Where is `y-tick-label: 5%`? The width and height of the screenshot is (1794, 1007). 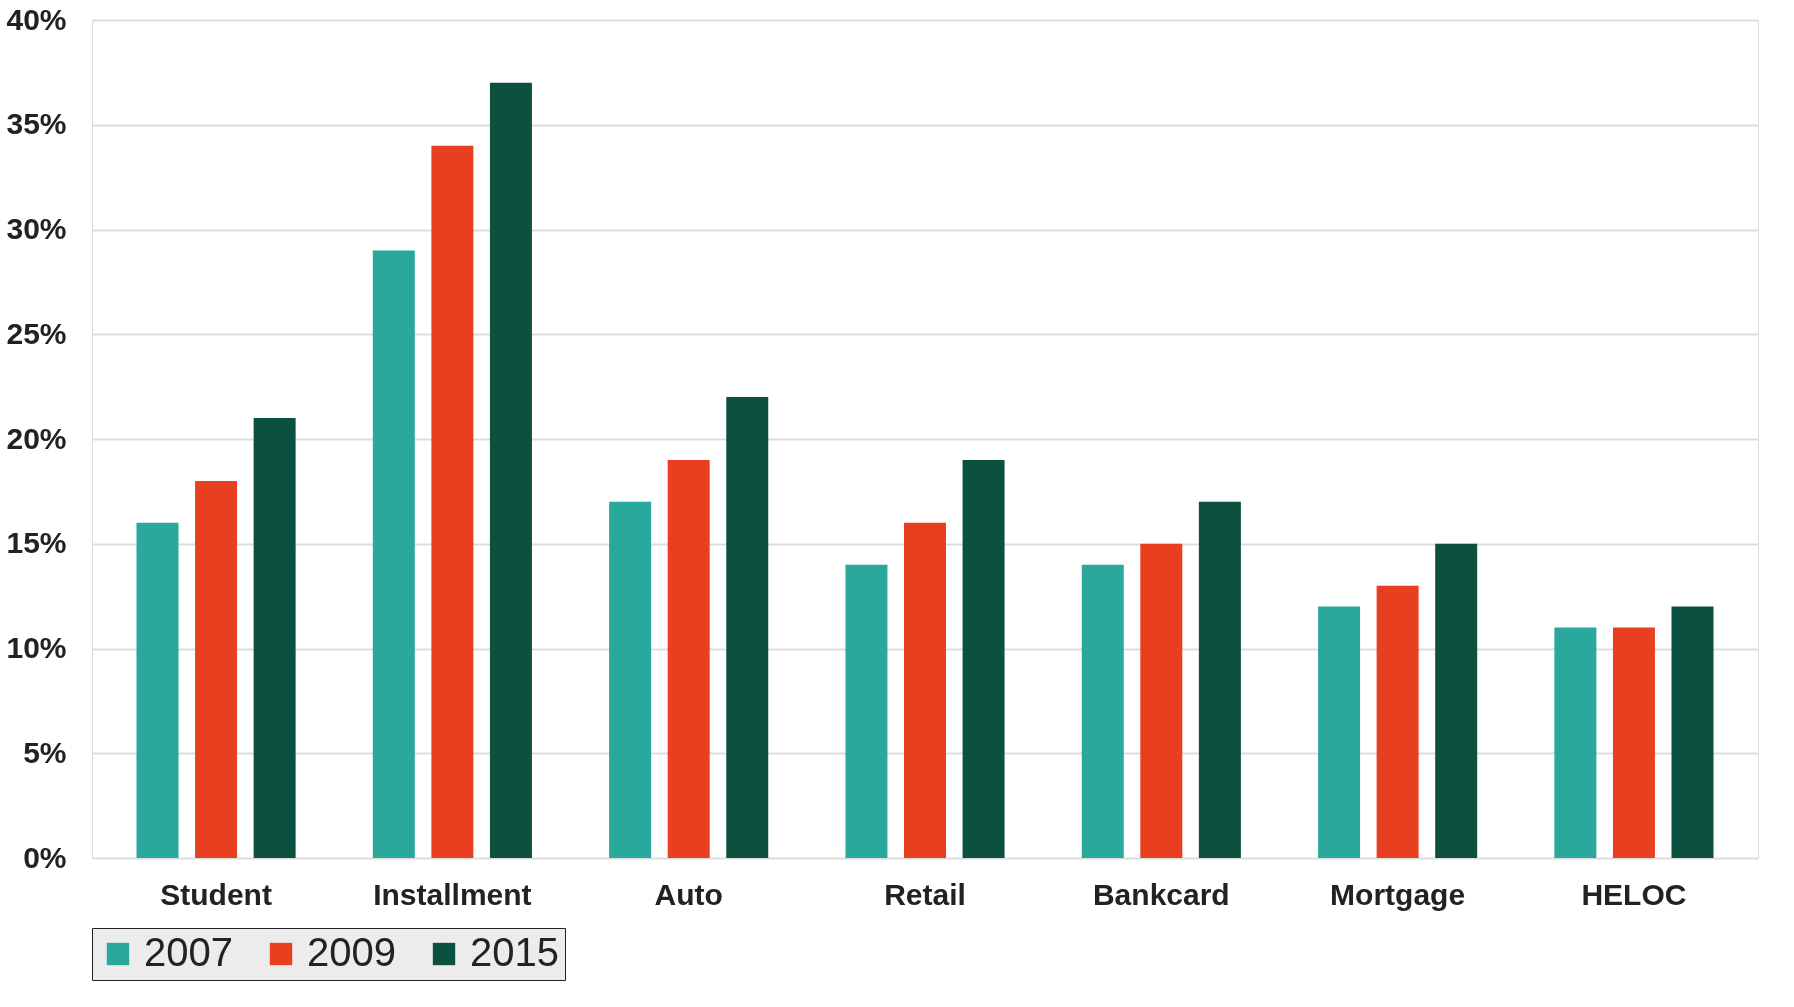
y-tick-label: 5% is located at coordinates (45, 752).